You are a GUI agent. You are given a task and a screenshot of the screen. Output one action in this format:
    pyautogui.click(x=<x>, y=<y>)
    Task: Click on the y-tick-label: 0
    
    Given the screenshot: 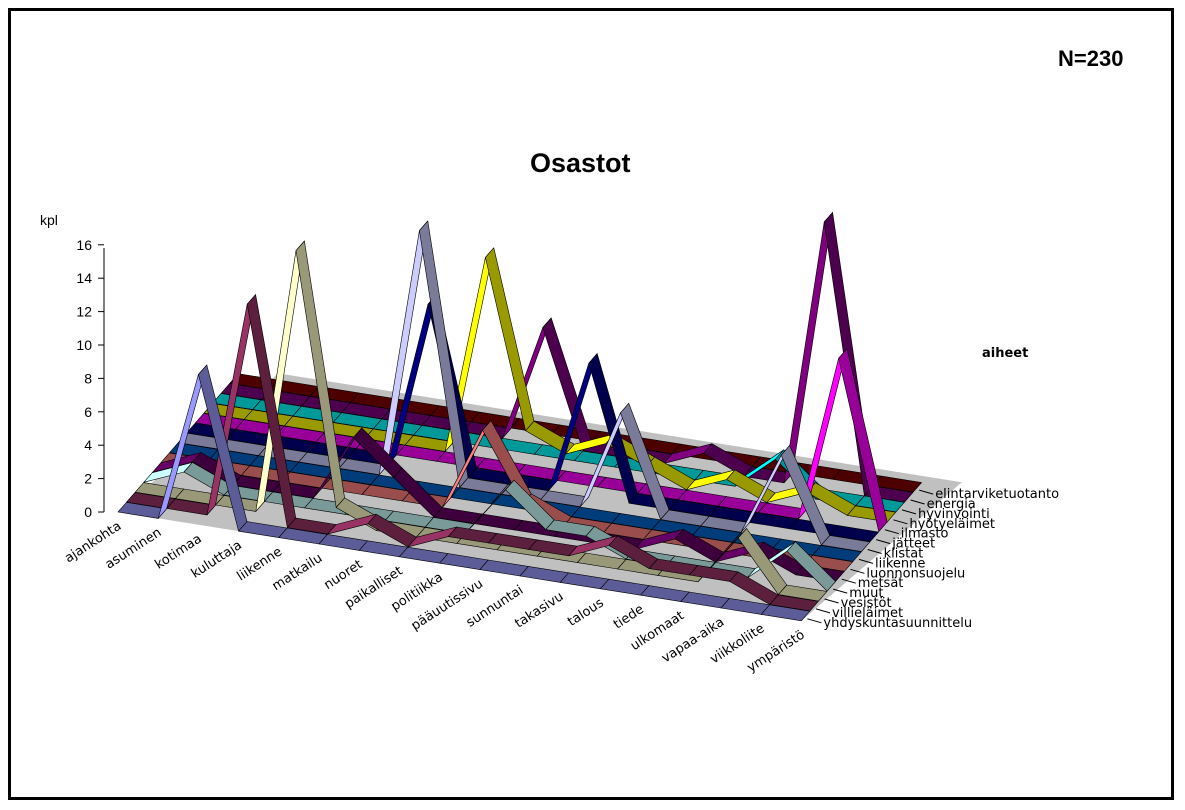 What is the action you would take?
    pyautogui.click(x=88, y=512)
    